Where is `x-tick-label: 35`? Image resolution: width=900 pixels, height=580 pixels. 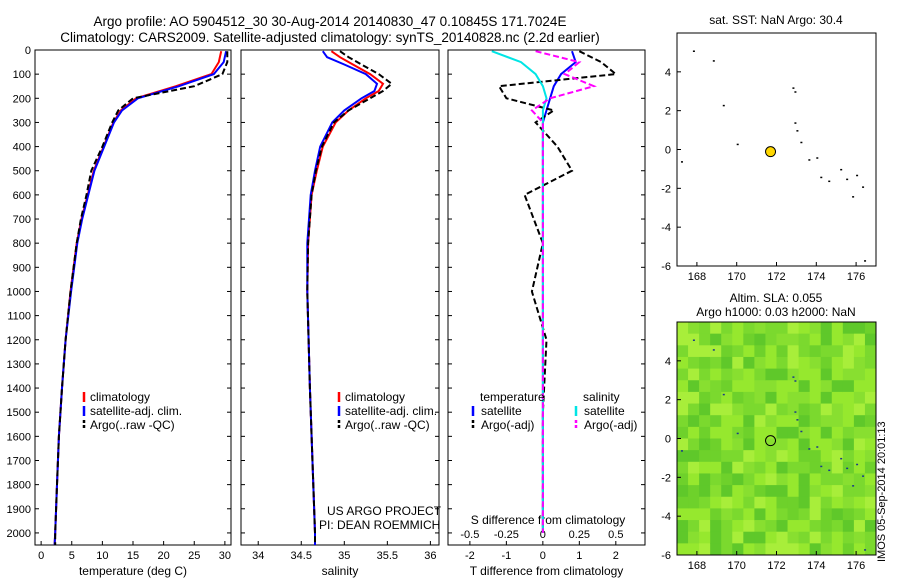
x-tick-label: 35 is located at coordinates (344, 556).